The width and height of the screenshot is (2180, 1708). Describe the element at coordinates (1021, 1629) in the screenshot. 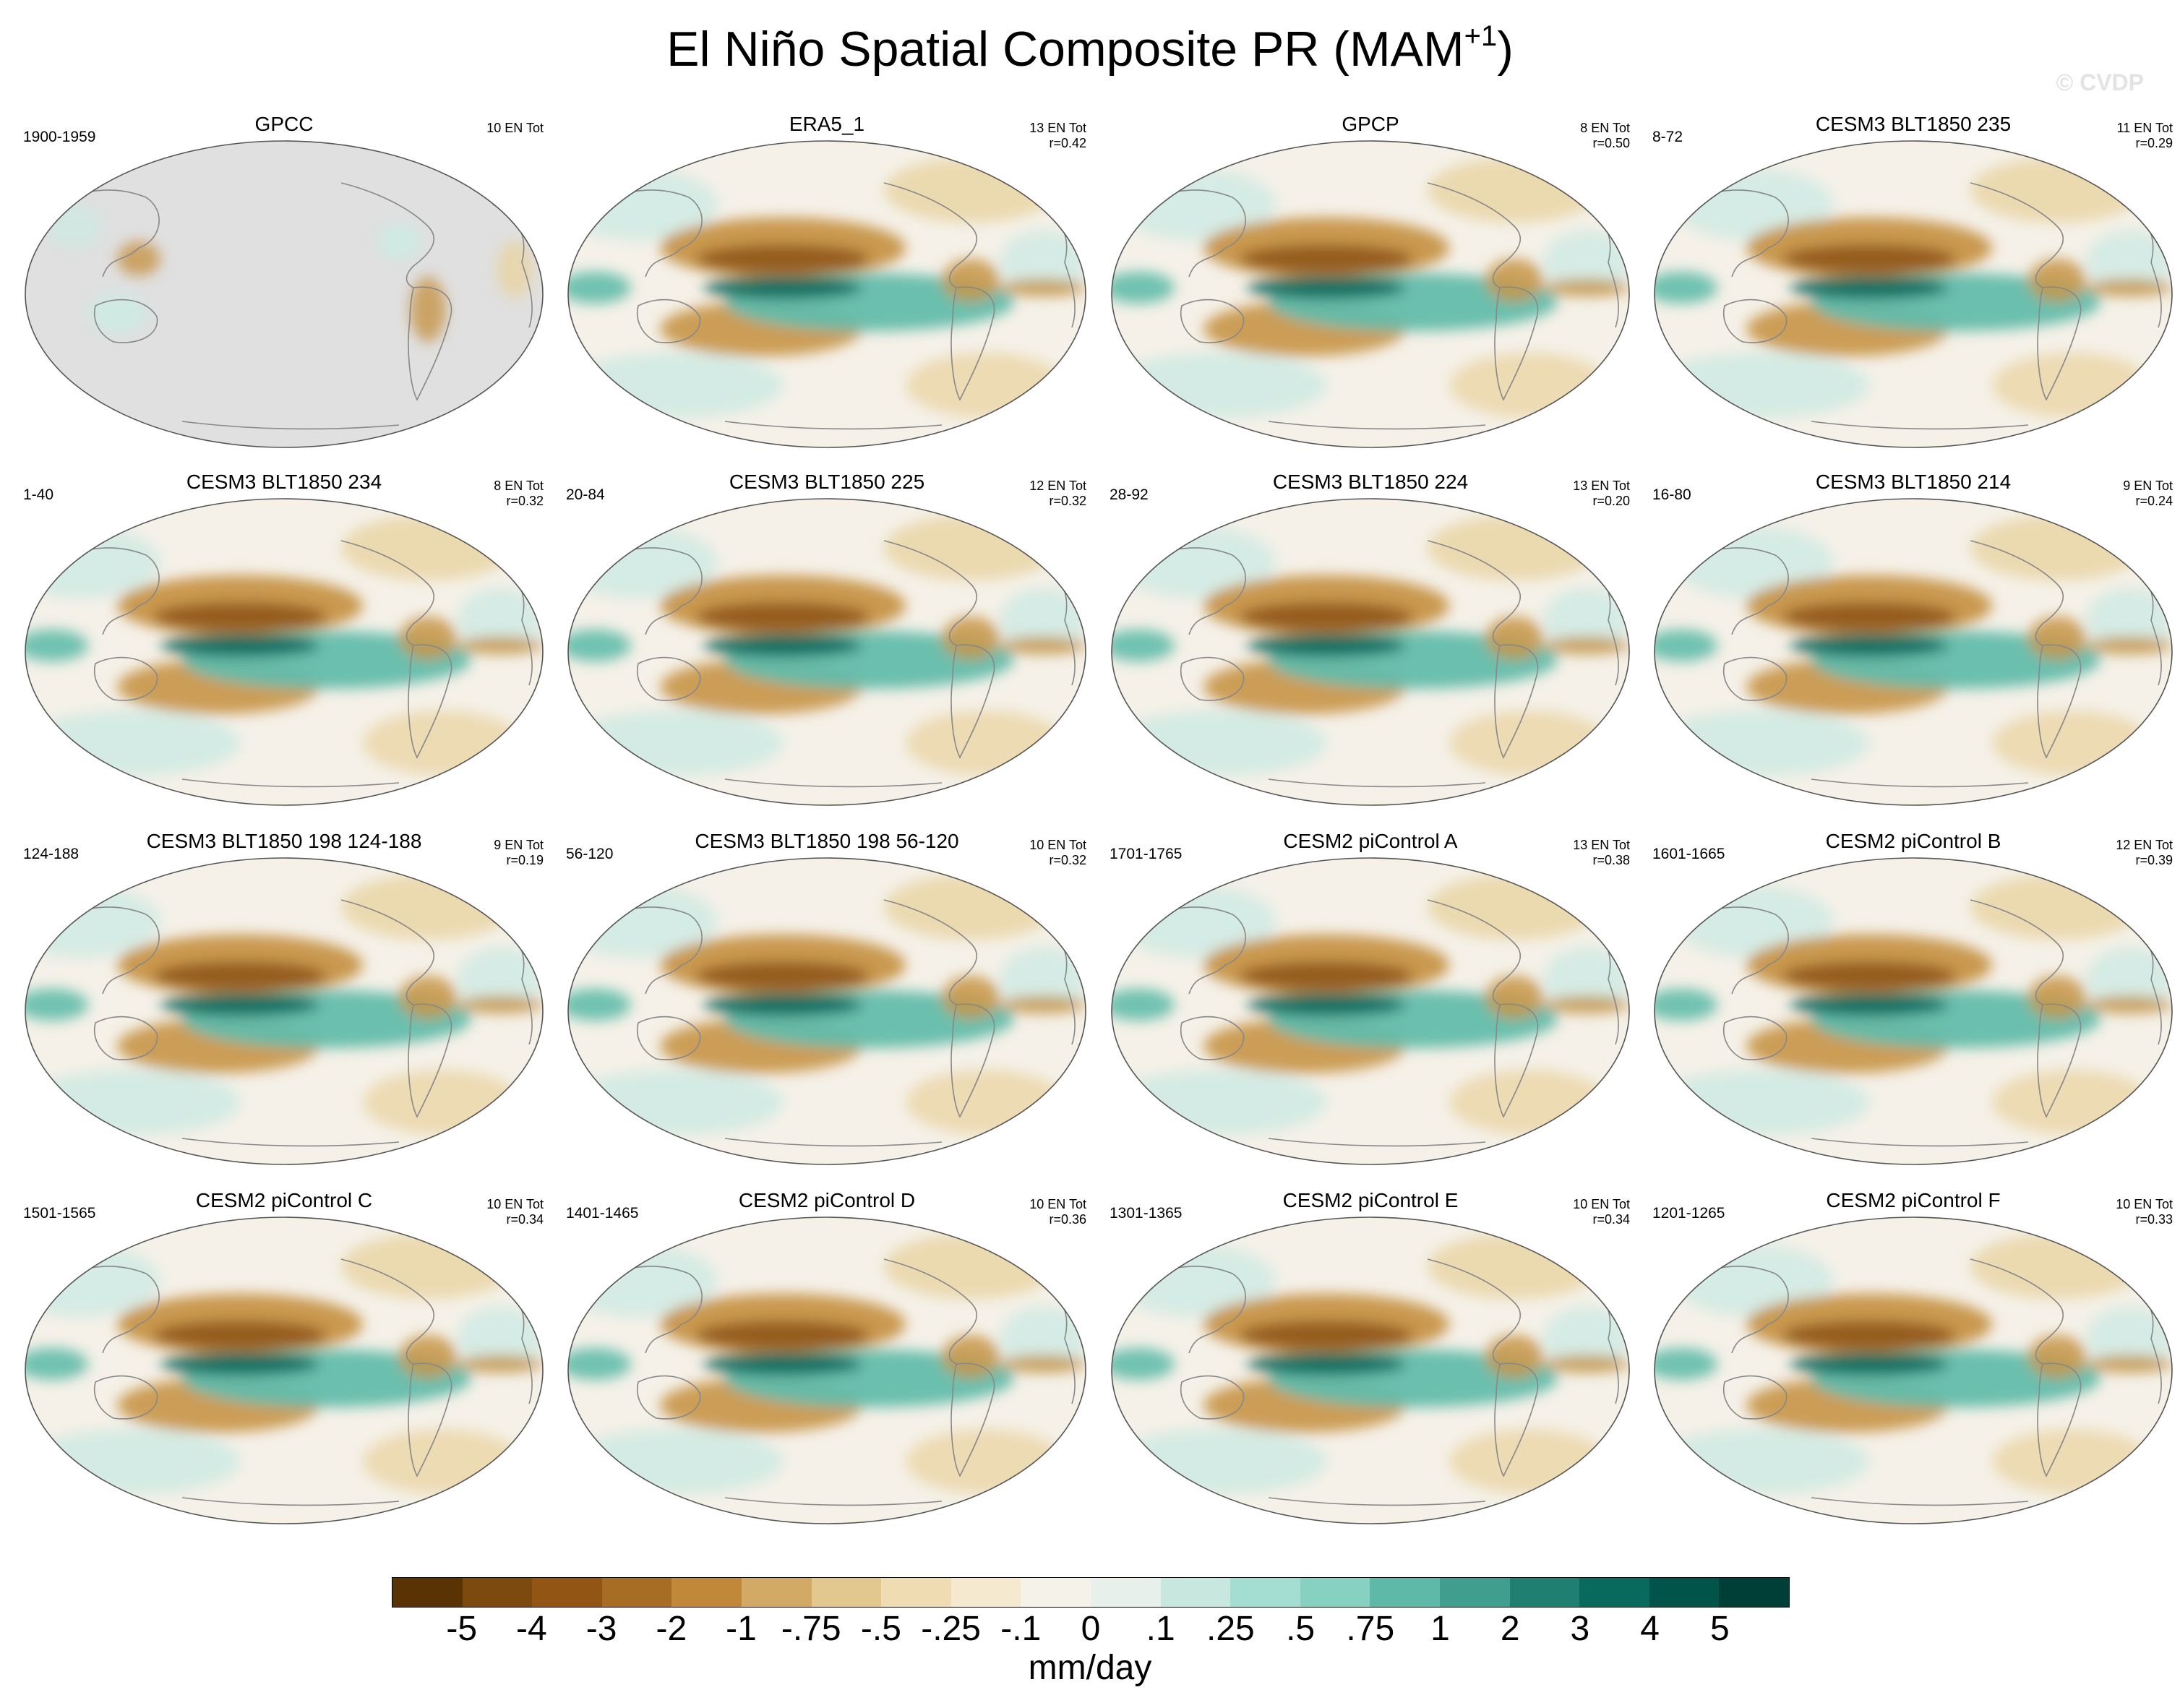

I see `colorbar-tick-label: -.1` at that location.